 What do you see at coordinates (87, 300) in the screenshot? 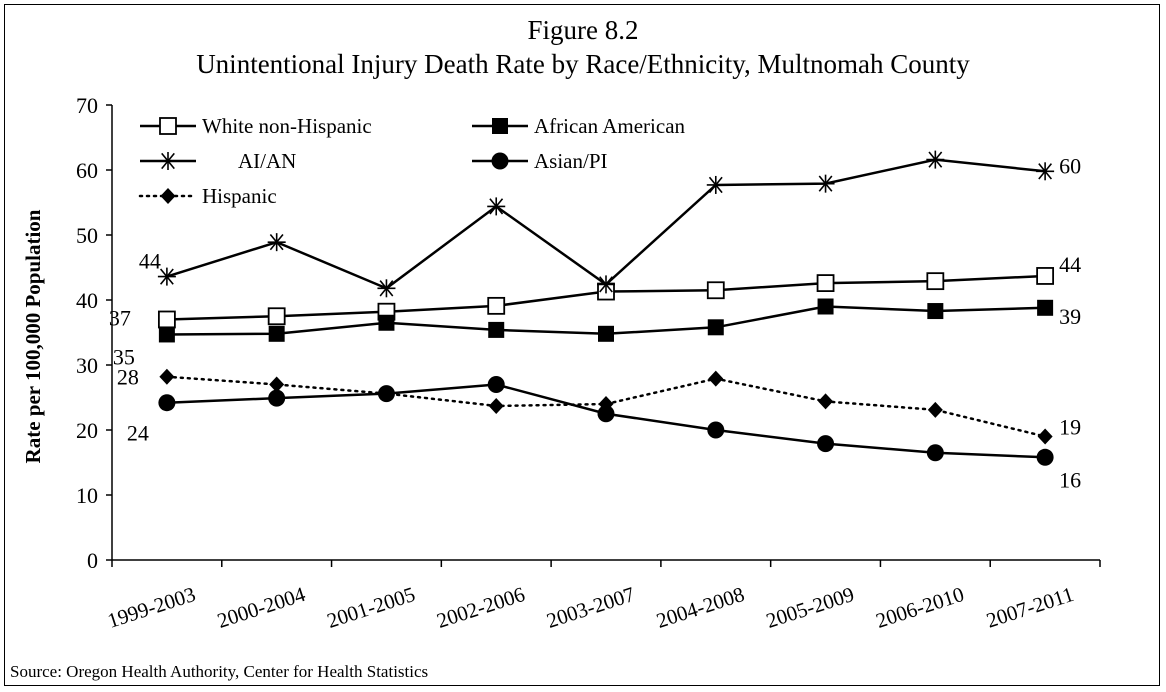
I see `y-tick-label: 40` at bounding box center [87, 300].